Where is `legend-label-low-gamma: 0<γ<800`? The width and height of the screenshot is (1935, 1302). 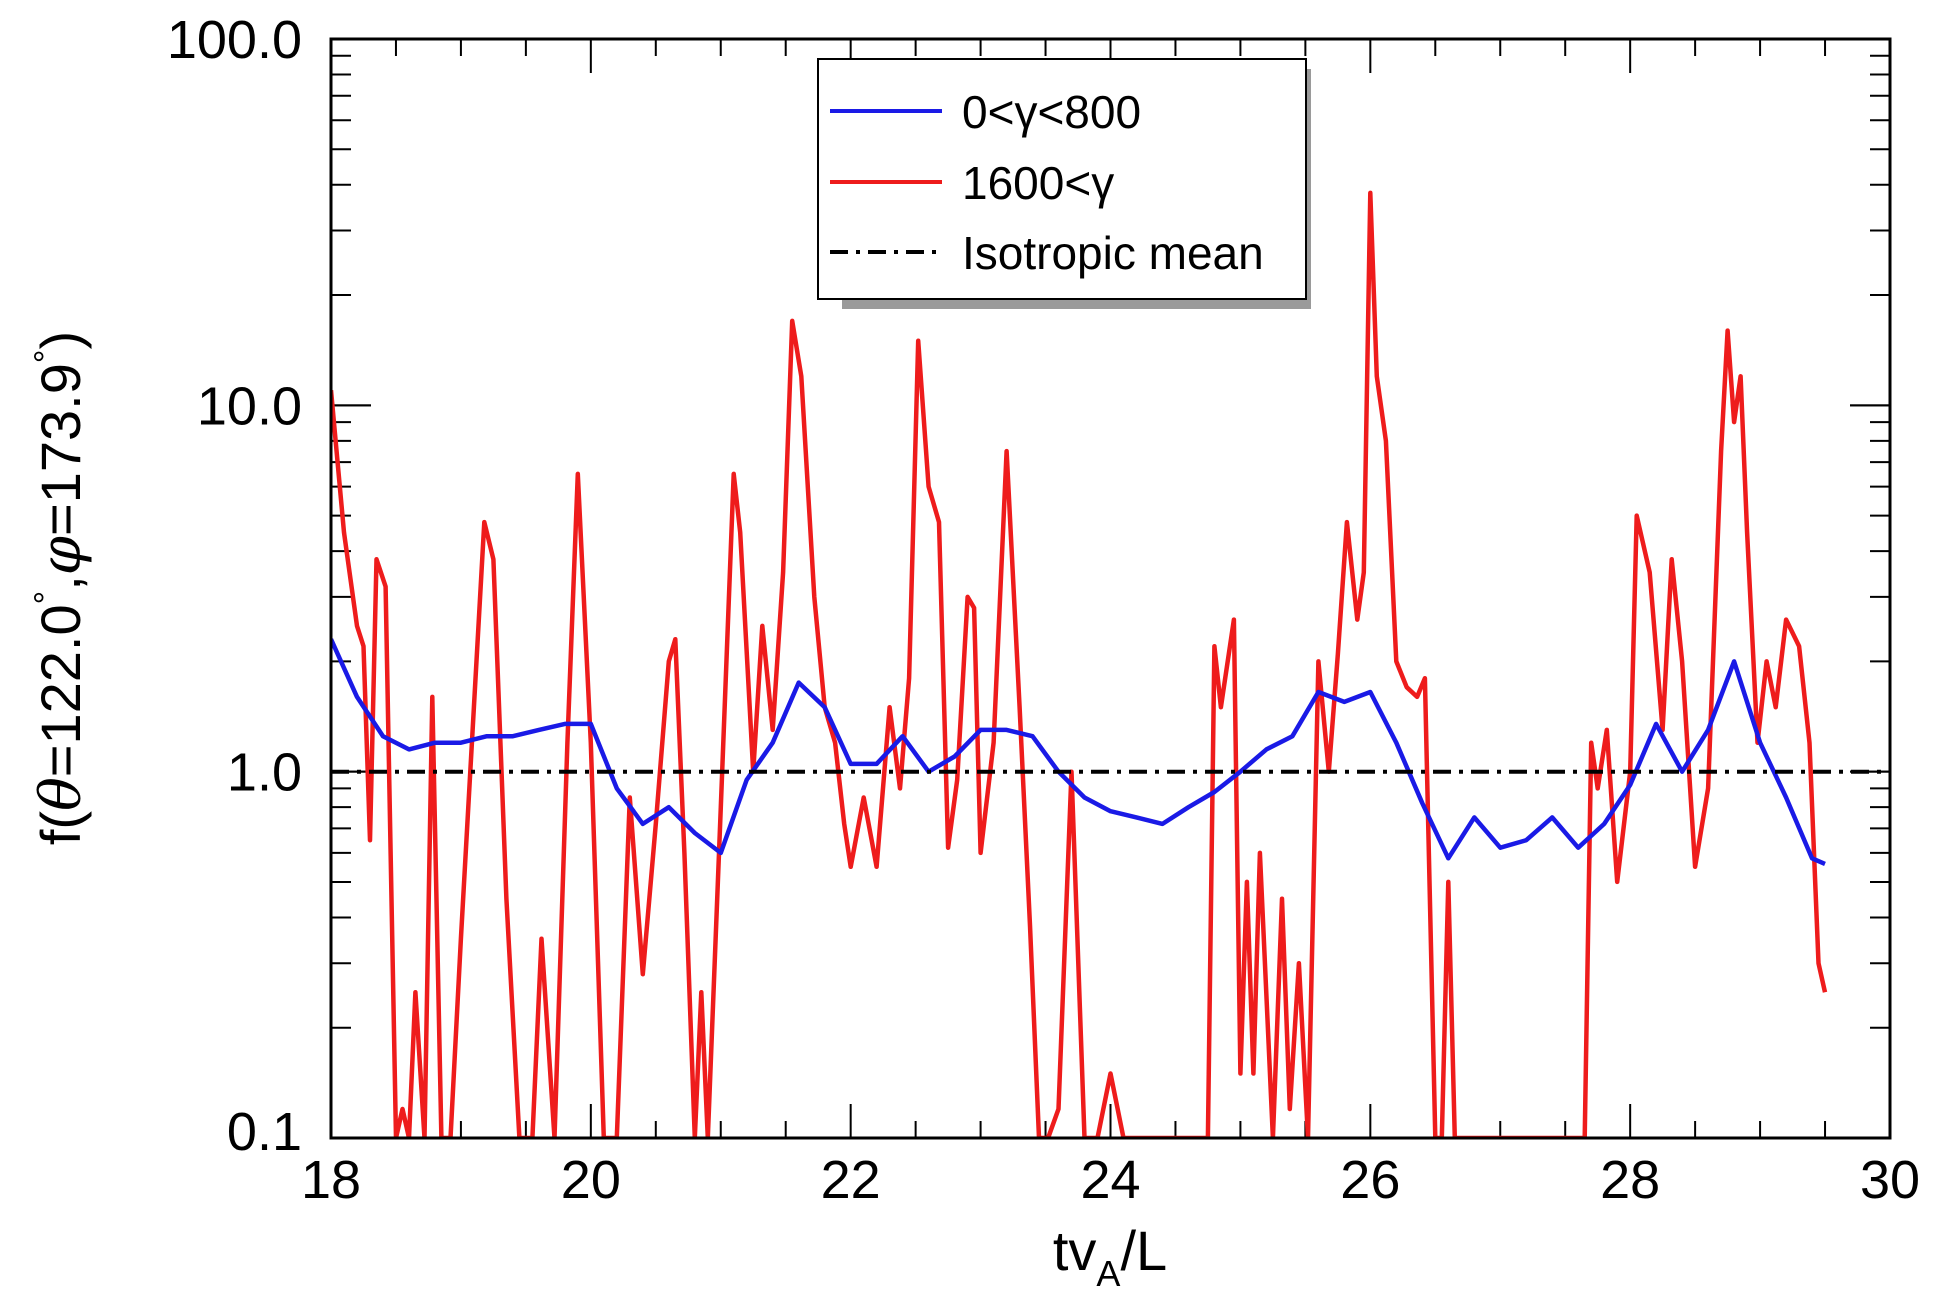 legend-label-low-gamma: 0<γ<800 is located at coordinates (1051, 112).